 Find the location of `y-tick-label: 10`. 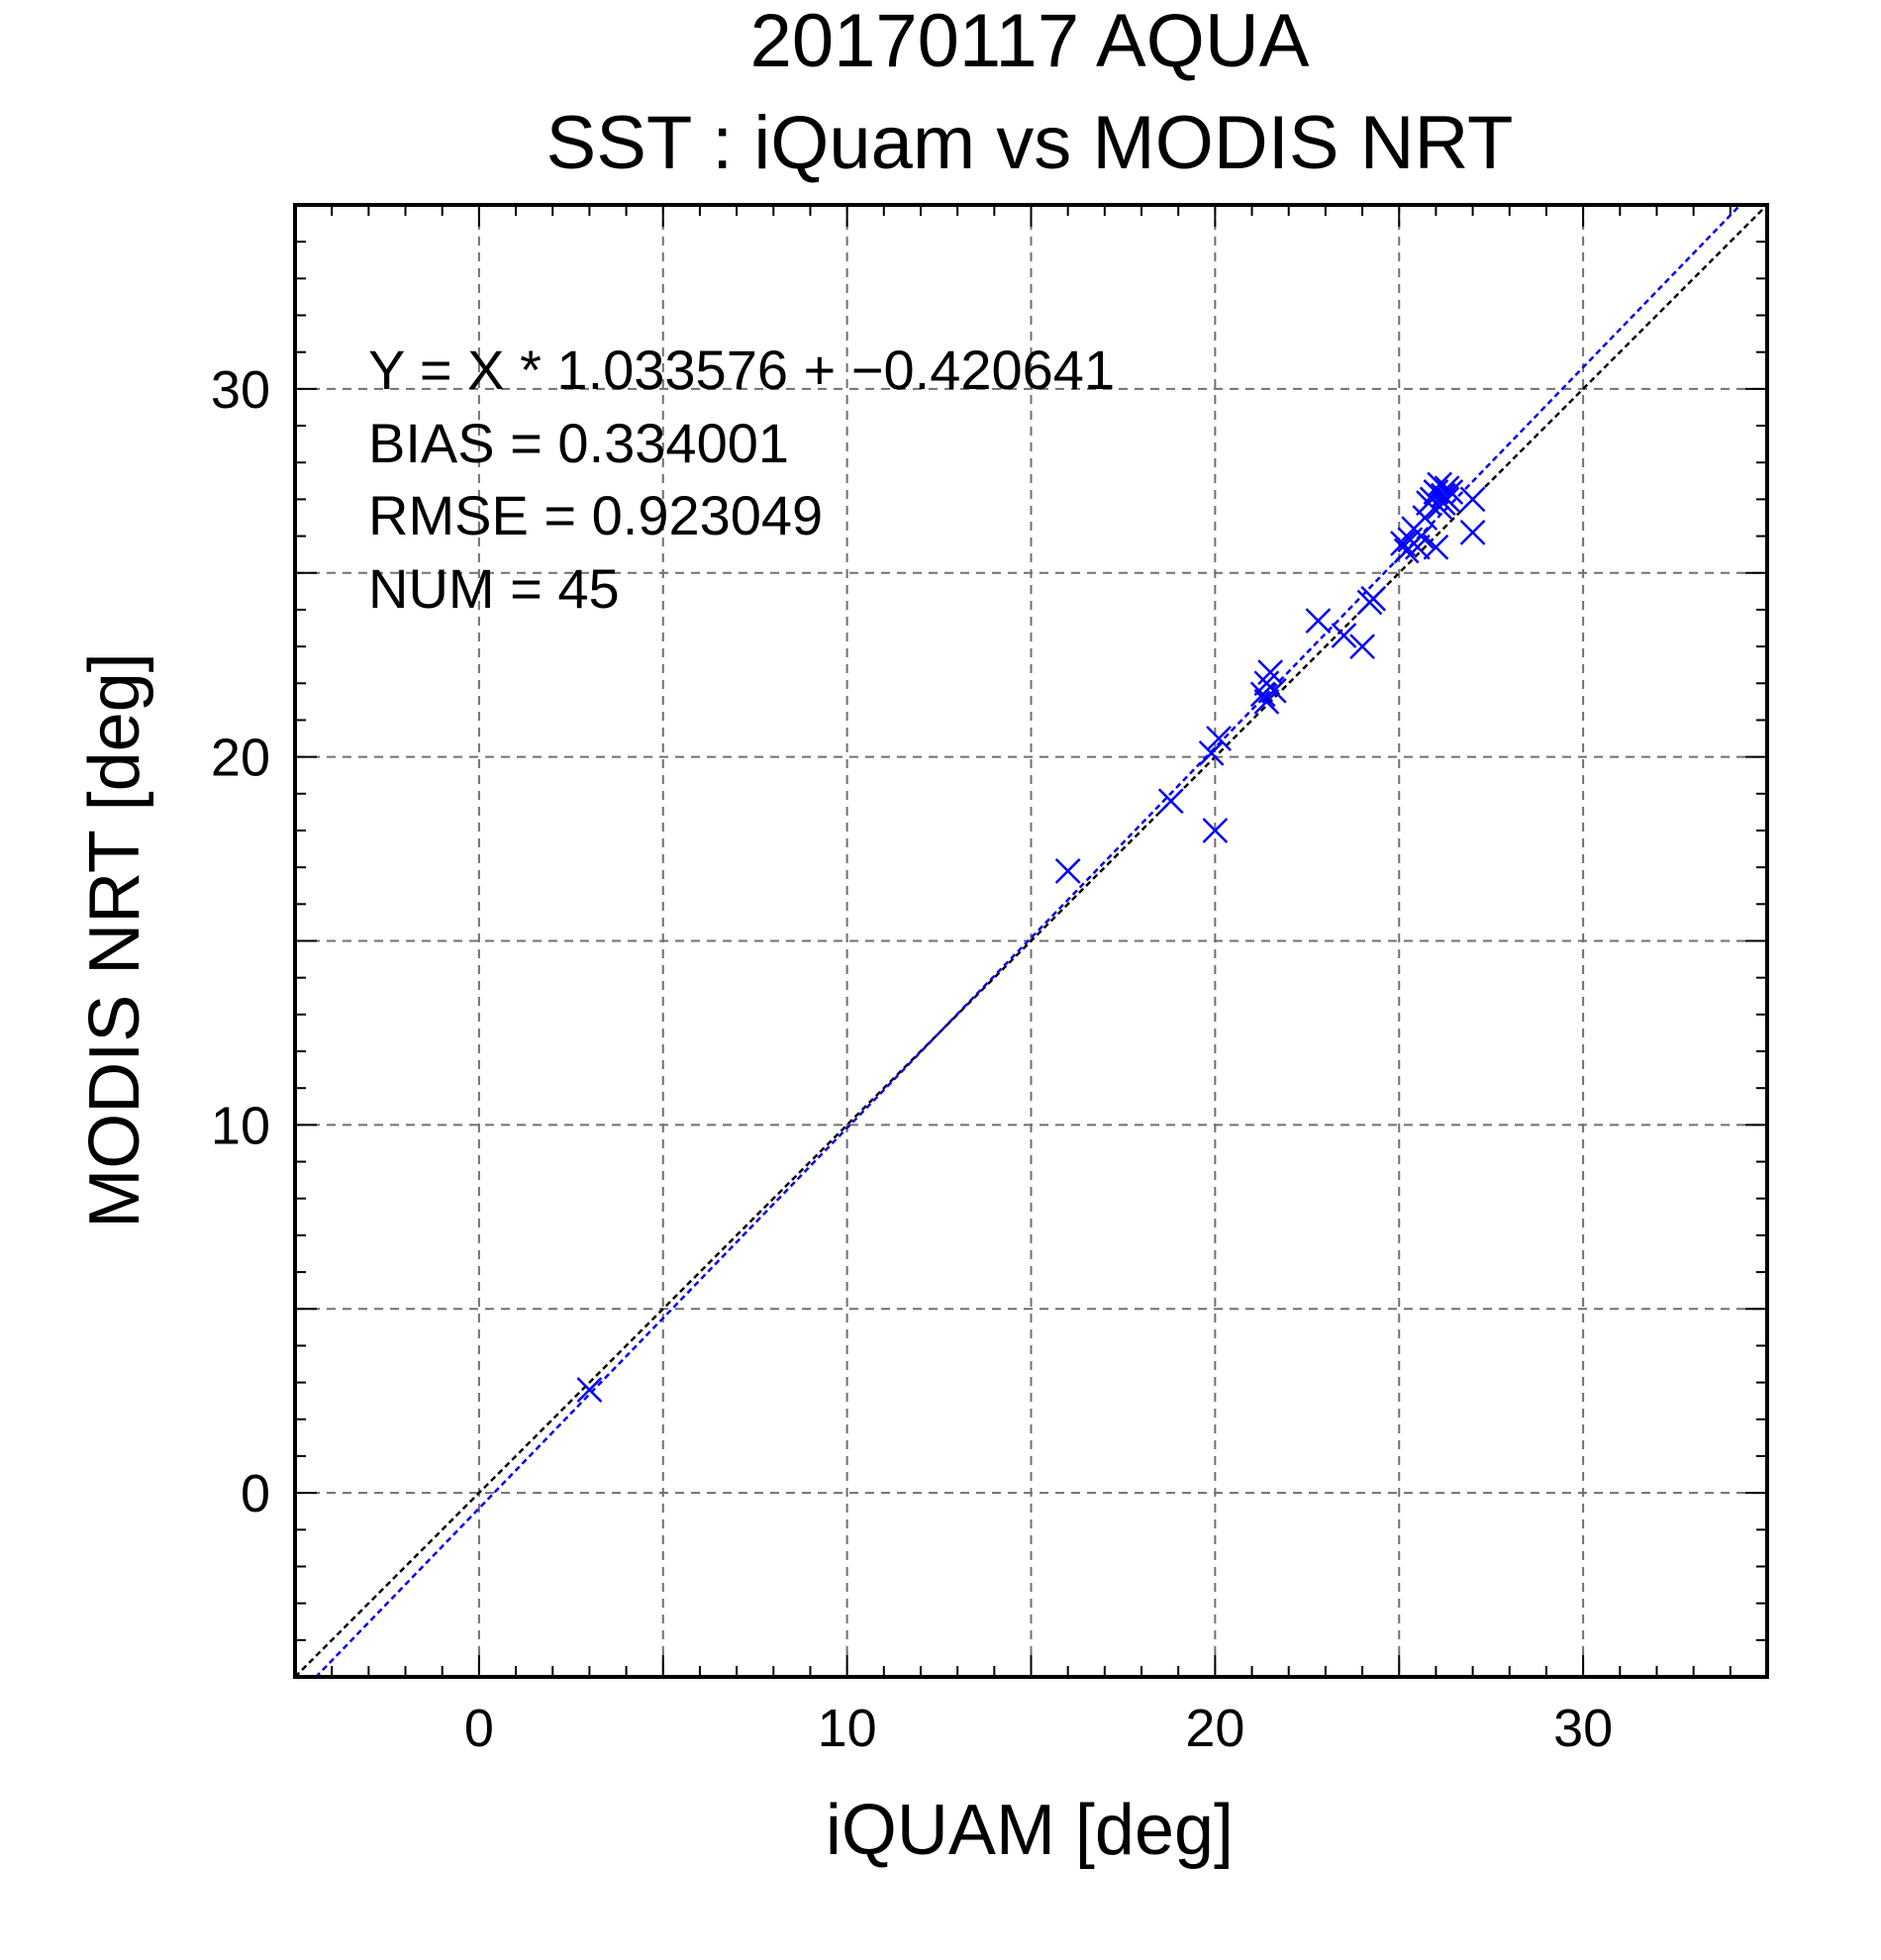

y-tick-label: 10 is located at coordinates (241, 1125).